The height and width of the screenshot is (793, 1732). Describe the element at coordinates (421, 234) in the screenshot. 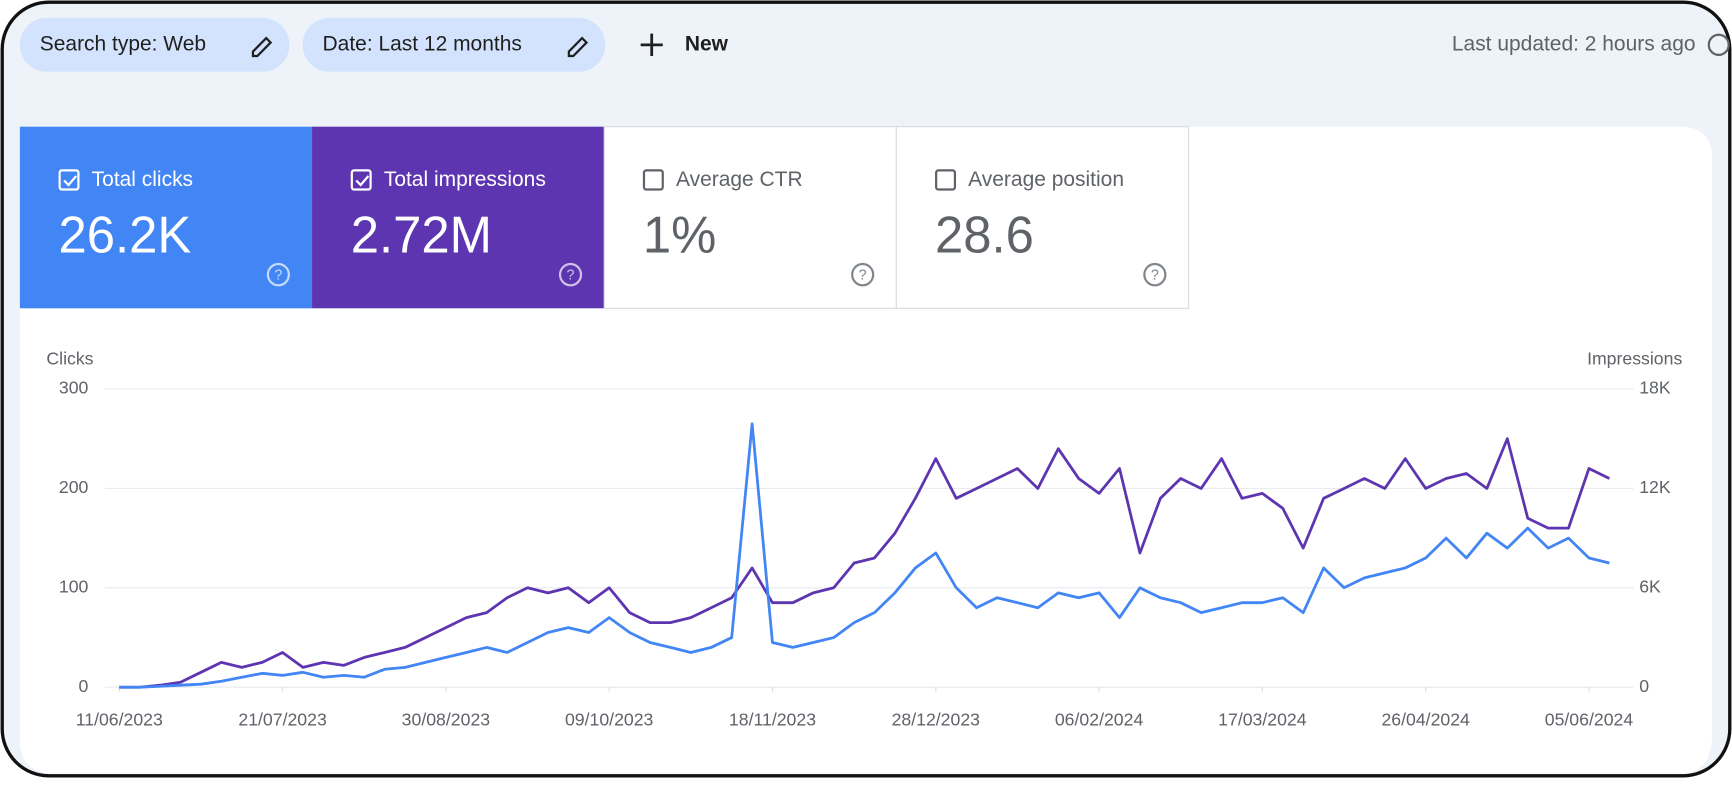

I see `metric-value: 2.72M` at that location.